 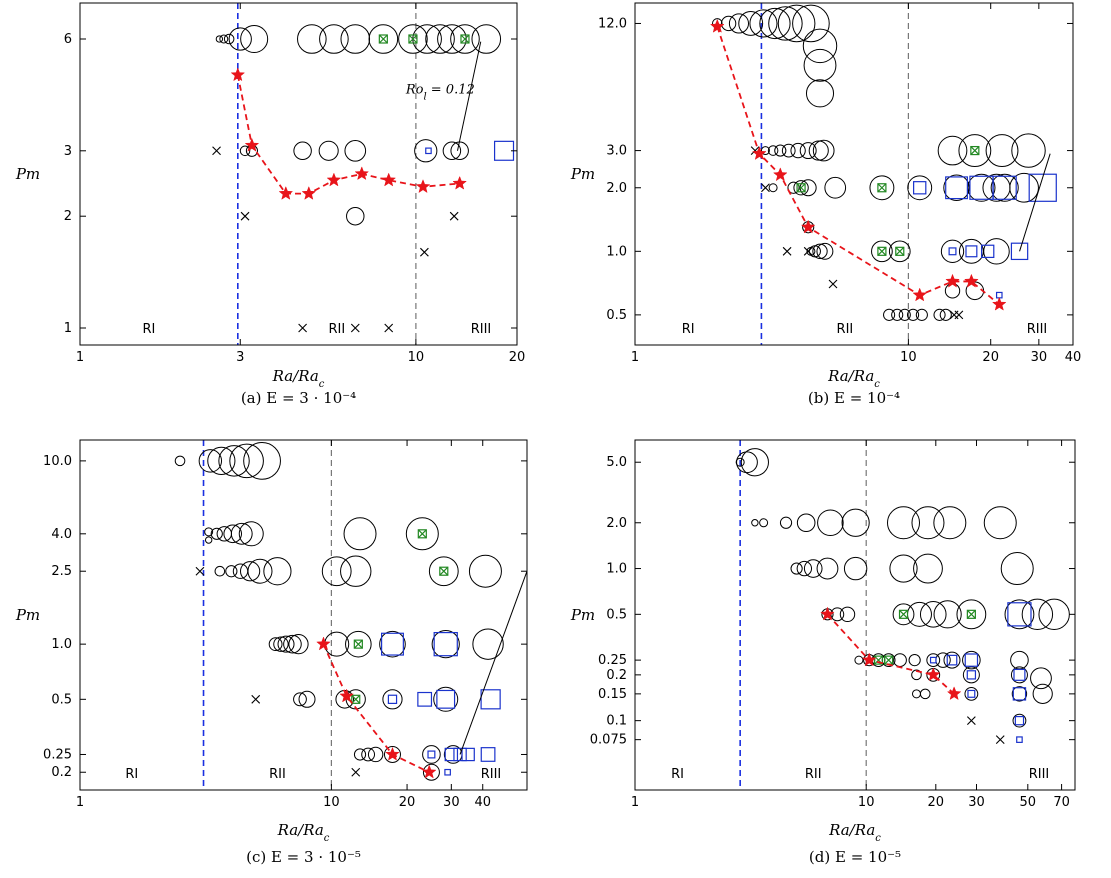 What do you see at coordinates (451, 802) in the screenshot?
I see `x-tick-label: 30` at bounding box center [451, 802].